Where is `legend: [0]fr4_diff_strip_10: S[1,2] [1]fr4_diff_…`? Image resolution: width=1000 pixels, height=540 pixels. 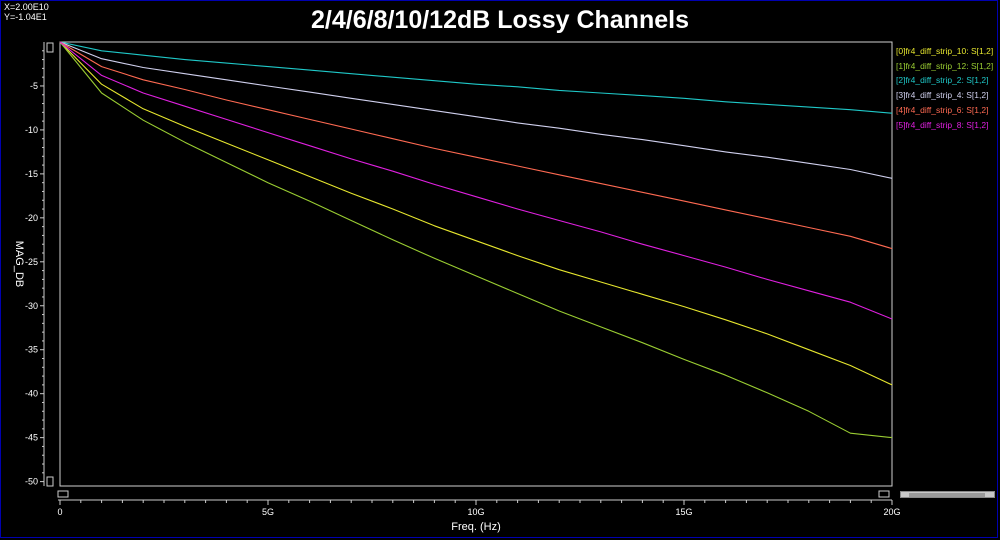
legend: [0]fr4_diff_strip_10: S[1,2] [1]fr4_diff_… is located at coordinates (946, 88).